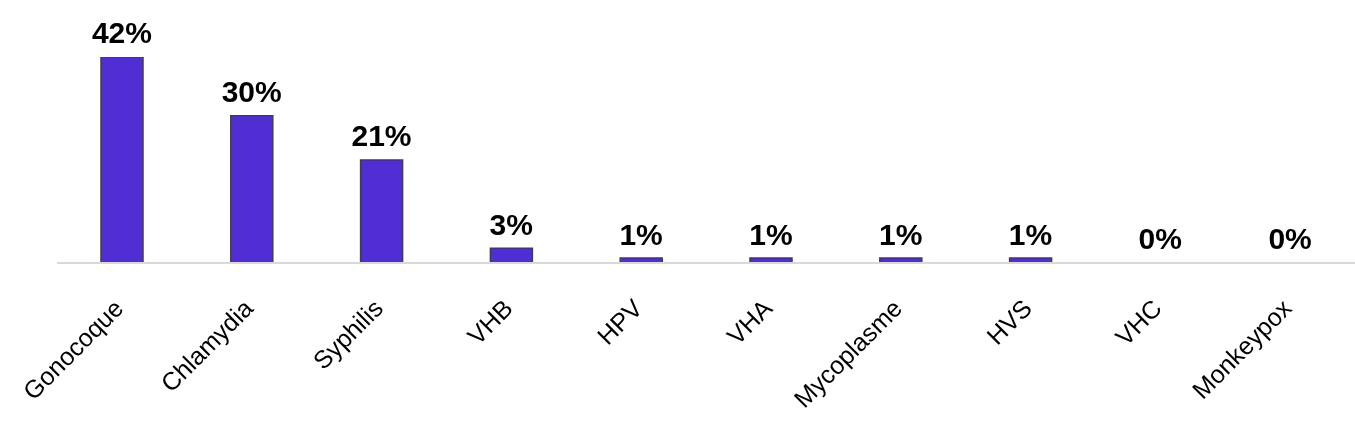 This screenshot has width=1355, height=423. What do you see at coordinates (381, 136) in the screenshot?
I see `data-label: 21%` at bounding box center [381, 136].